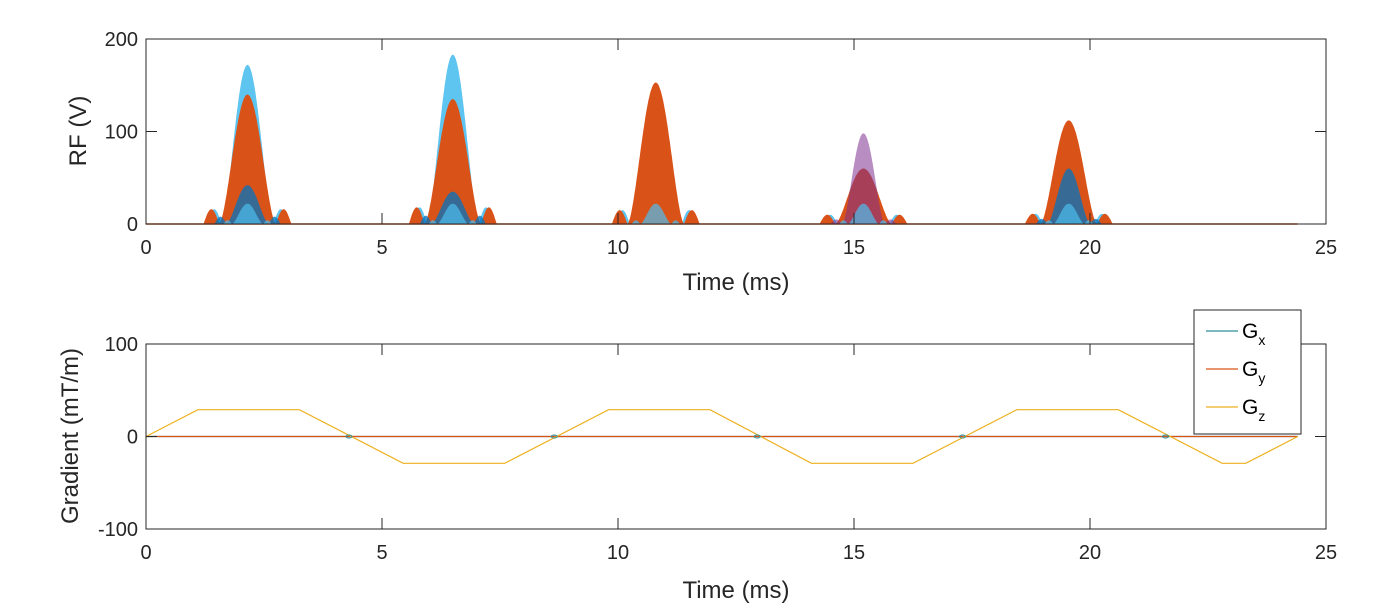  I want to click on gradient-legend: Gx Gy Gz, so click(1247, 372).